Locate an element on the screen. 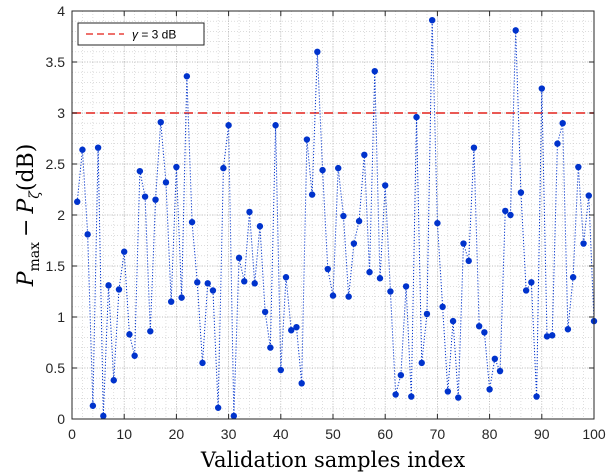 This screenshot has height=473, width=607. legend: γ = 3 dB is located at coordinates (141, 34).